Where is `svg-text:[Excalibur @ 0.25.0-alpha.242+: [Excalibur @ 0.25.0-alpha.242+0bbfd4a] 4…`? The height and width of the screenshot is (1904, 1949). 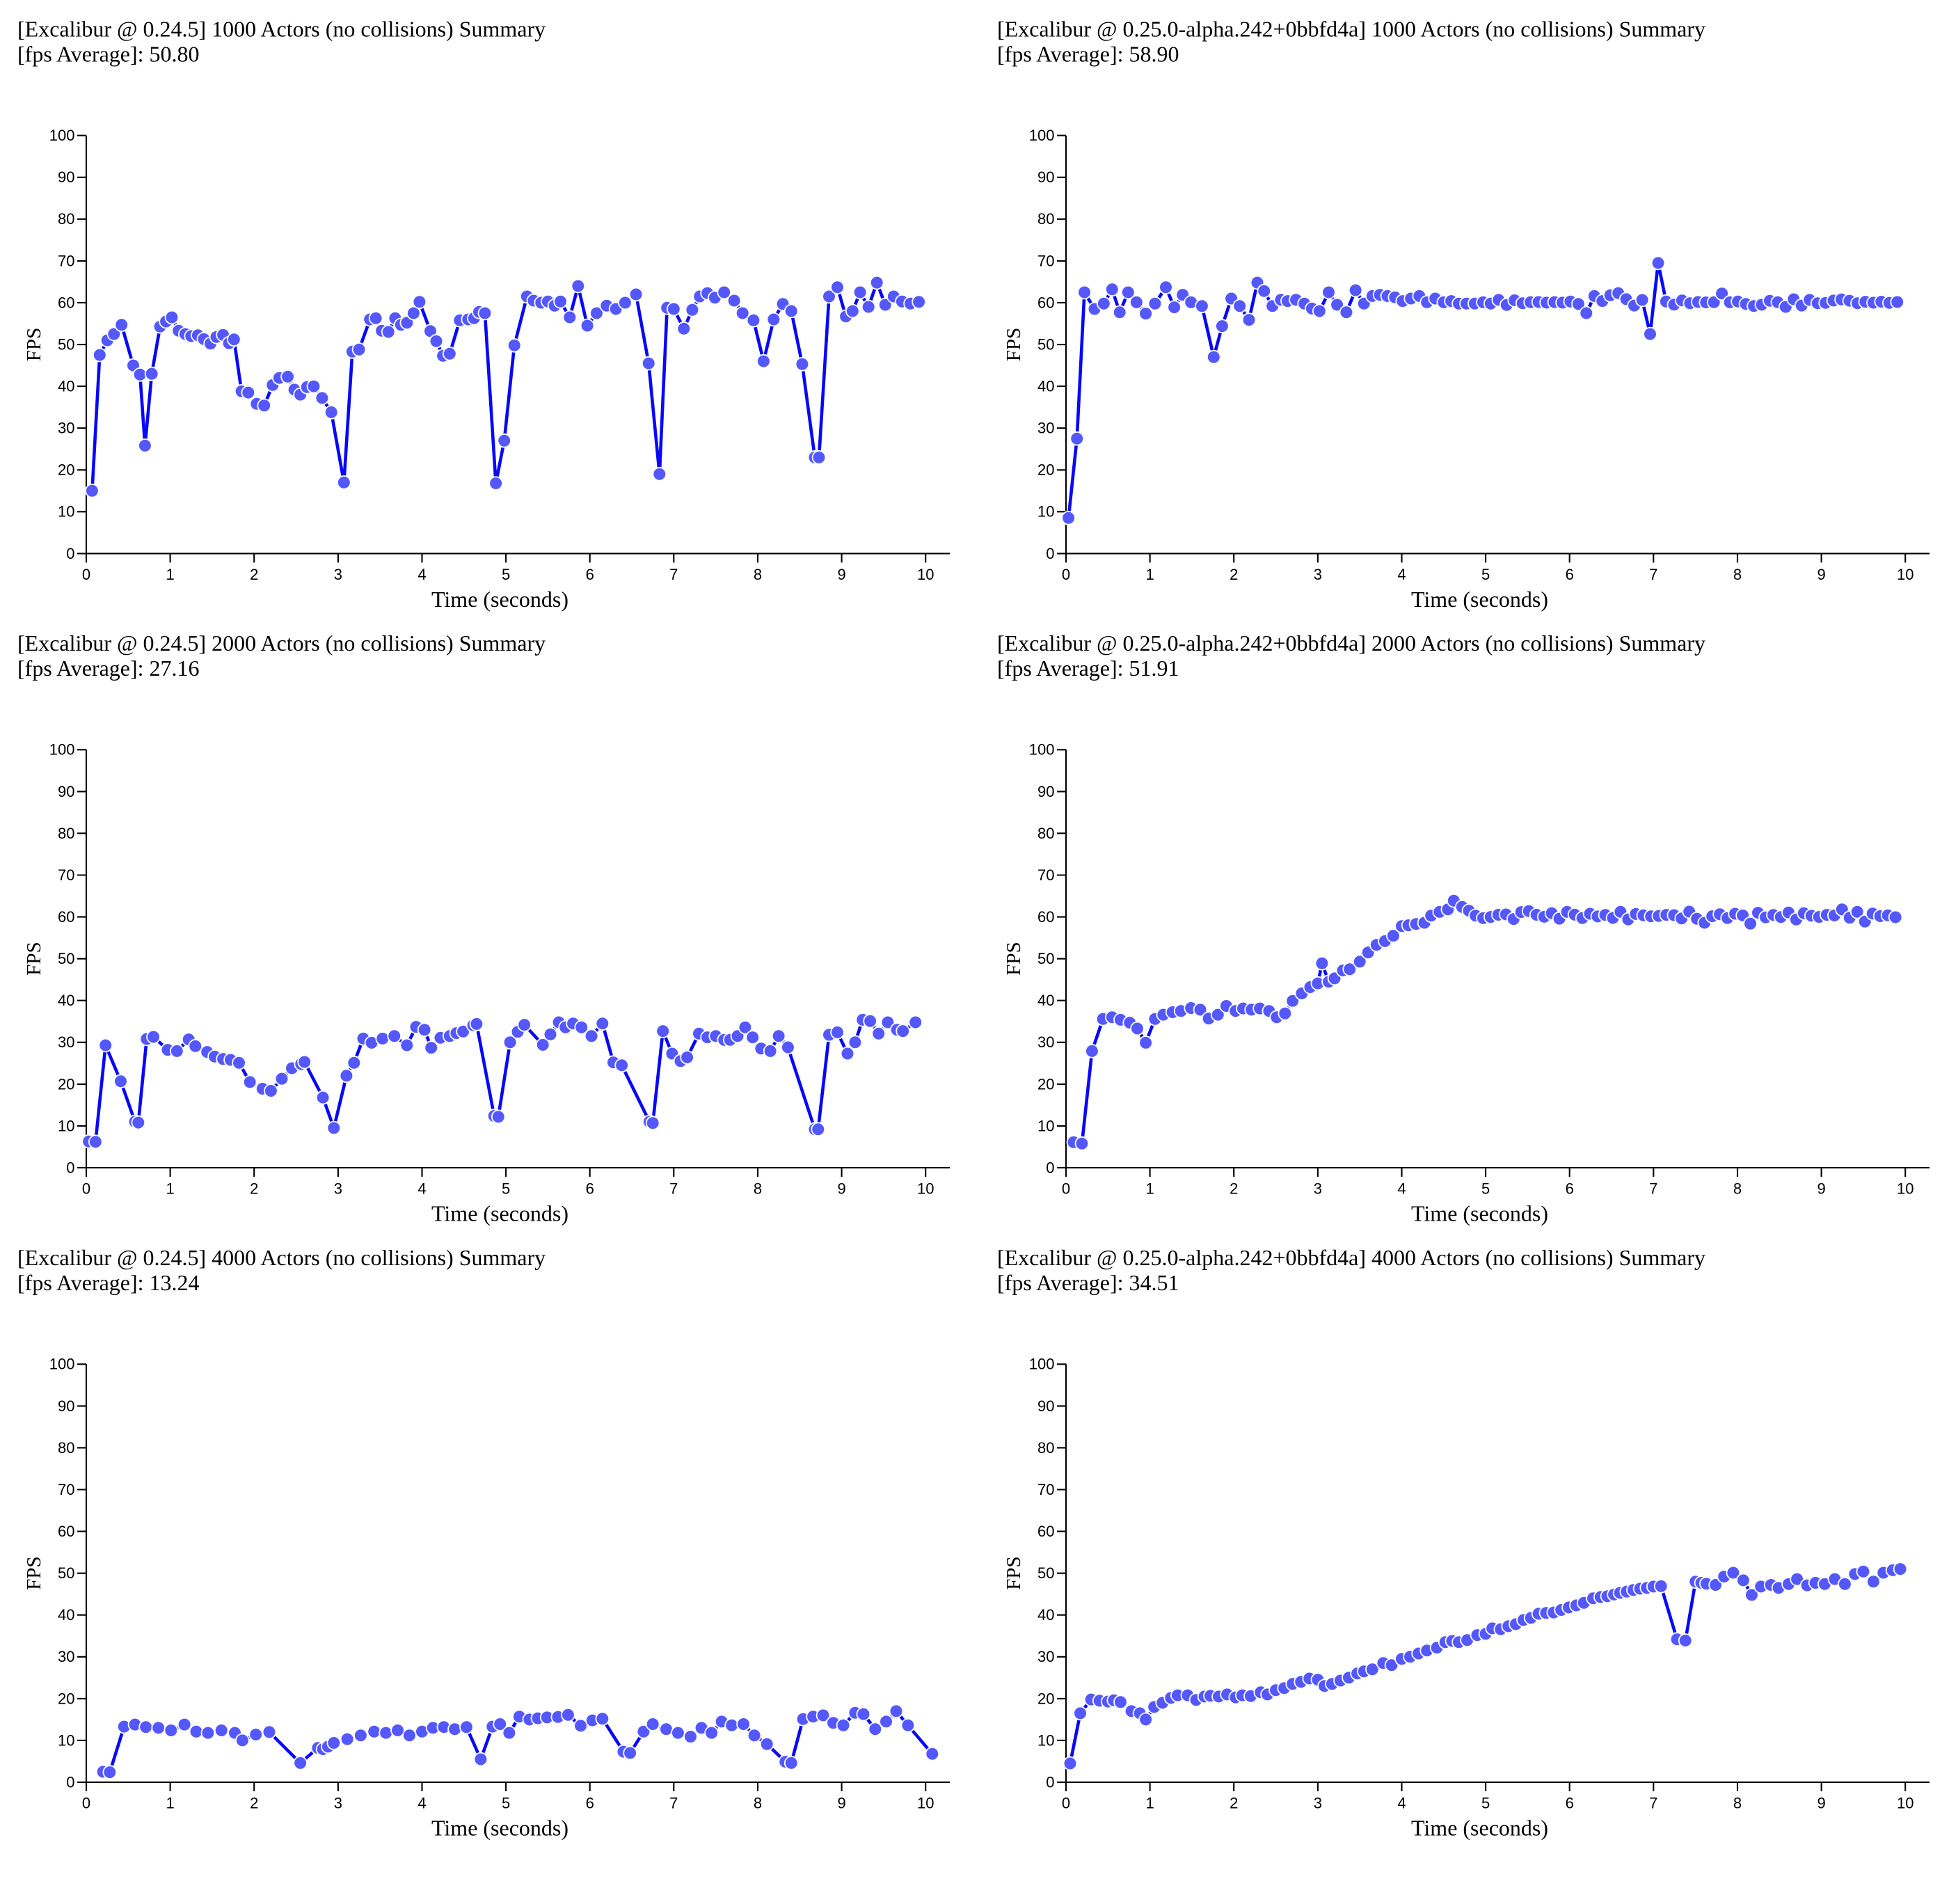
svg-text:[Excalibur @ 0.25.0-alpha.242+: [Excalibur @ 0.25.0-alpha.242+0bbfd4a] 4… is located at coordinates (1351, 1257).